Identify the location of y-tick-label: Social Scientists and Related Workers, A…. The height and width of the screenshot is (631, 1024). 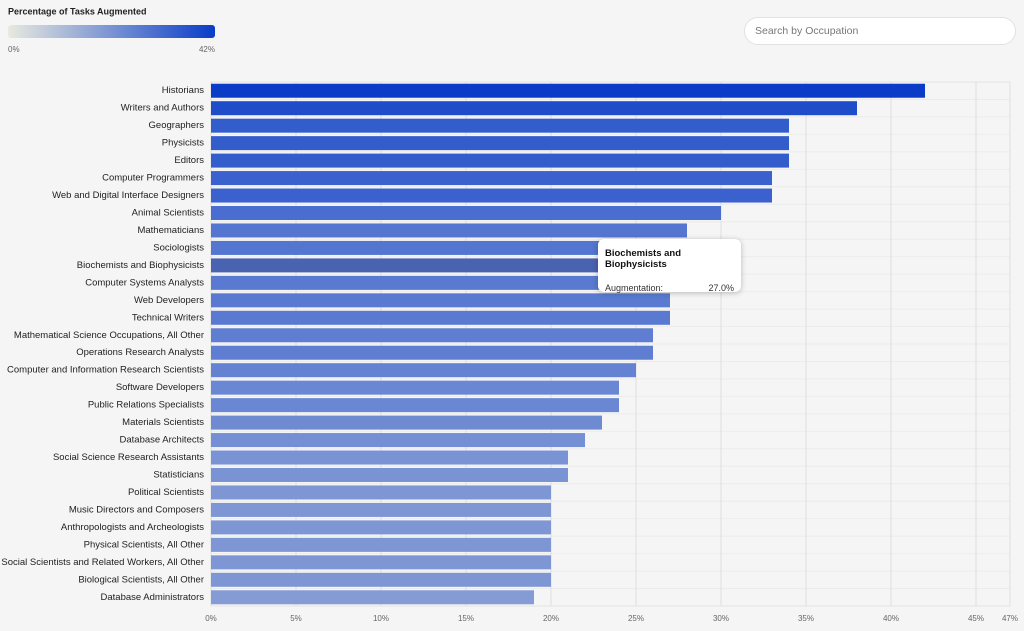
(102, 562).